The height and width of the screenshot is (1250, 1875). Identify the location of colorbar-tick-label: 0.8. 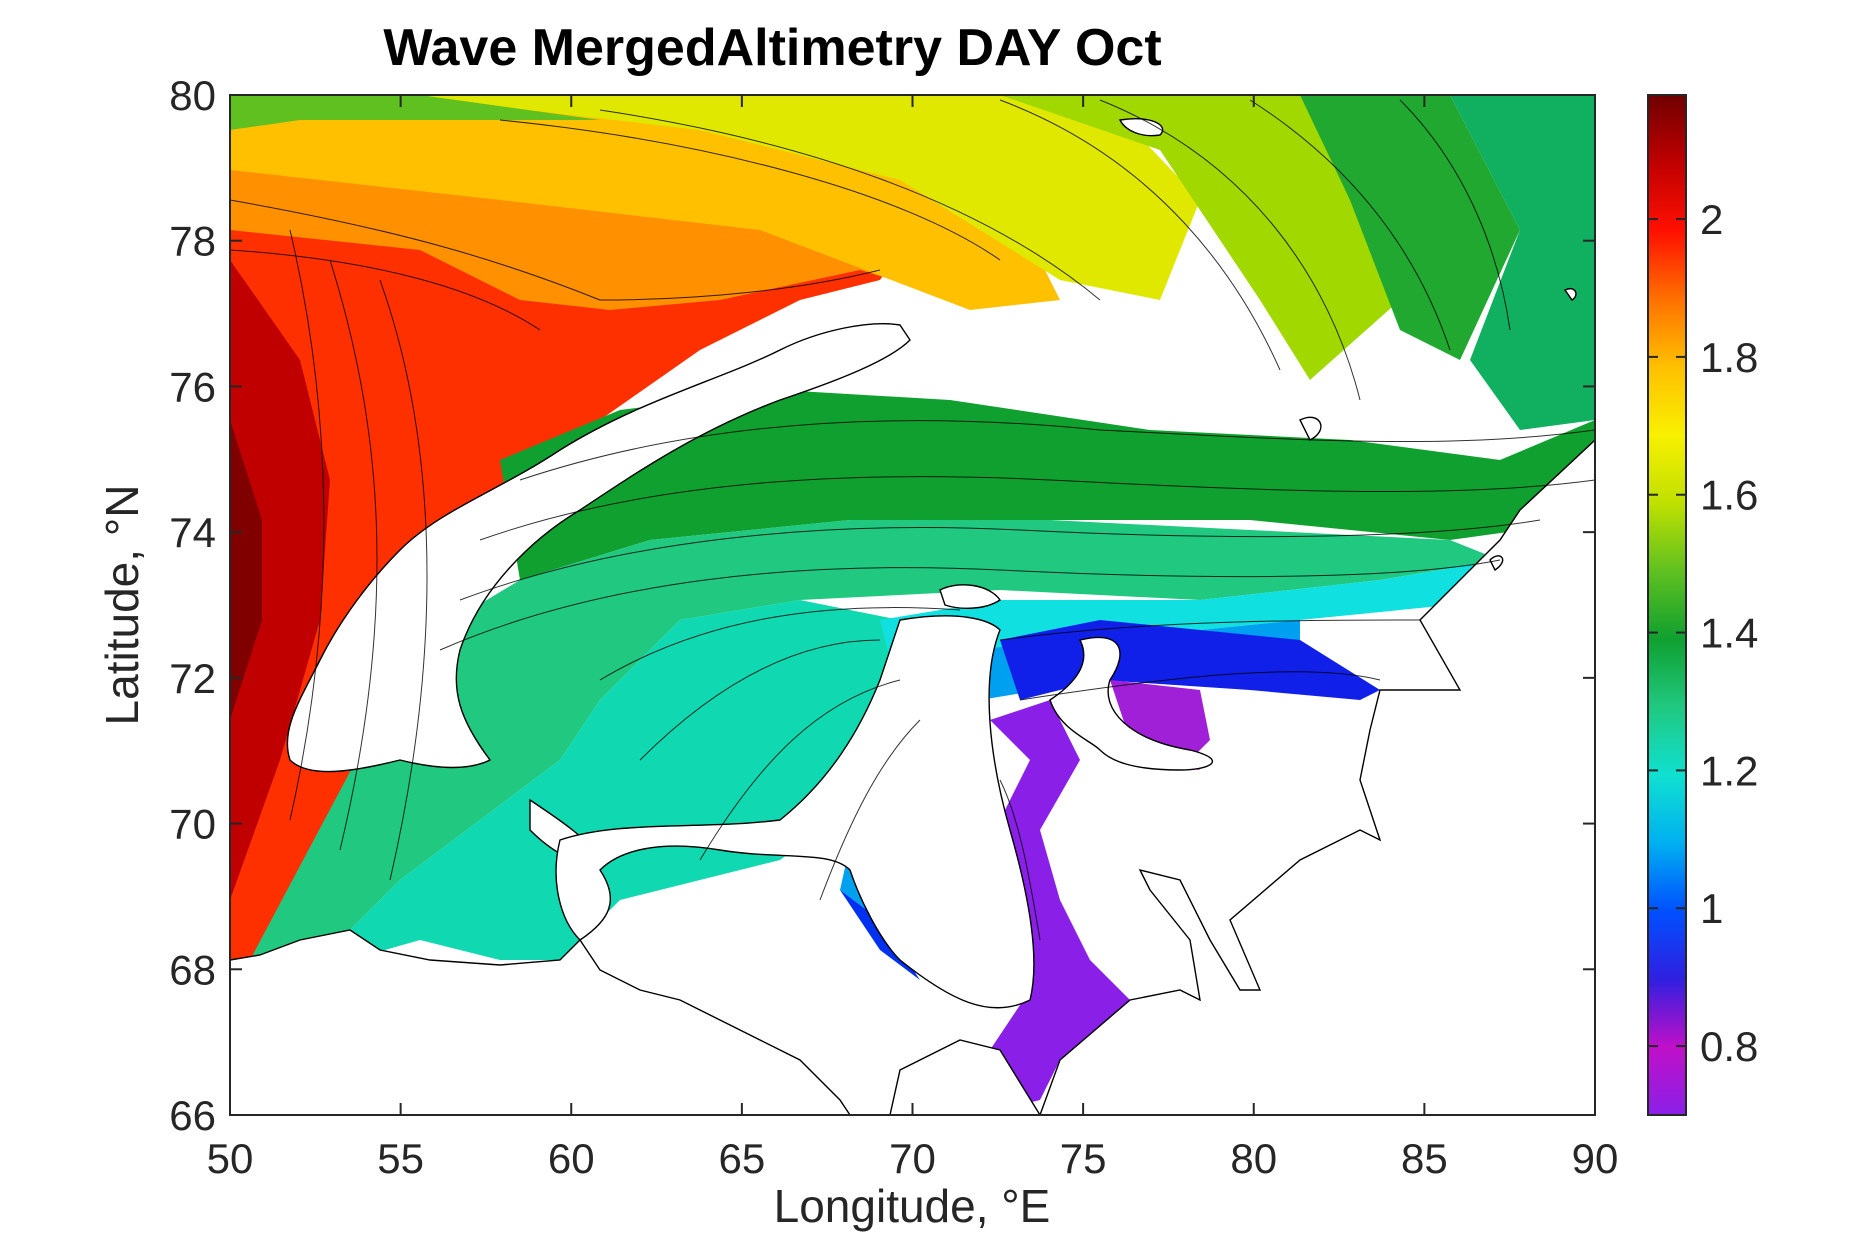
(1729, 1046).